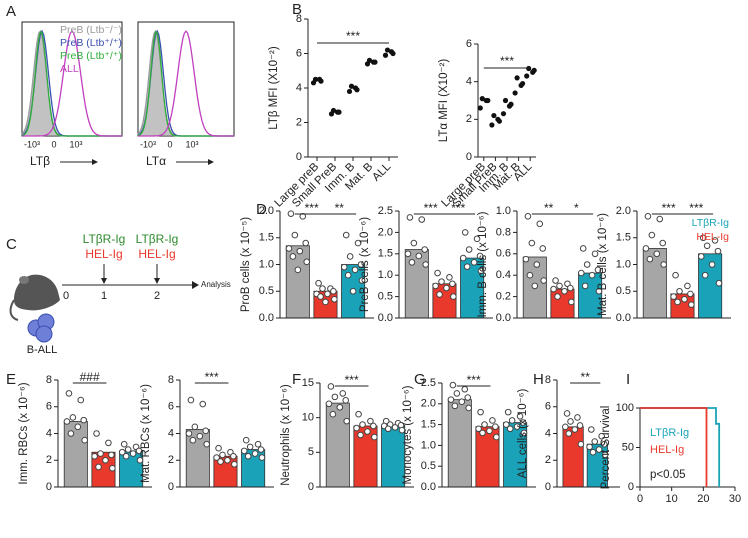  Describe the element at coordinates (674, 447) in the screenshot. I see `survival-curve` at that location.